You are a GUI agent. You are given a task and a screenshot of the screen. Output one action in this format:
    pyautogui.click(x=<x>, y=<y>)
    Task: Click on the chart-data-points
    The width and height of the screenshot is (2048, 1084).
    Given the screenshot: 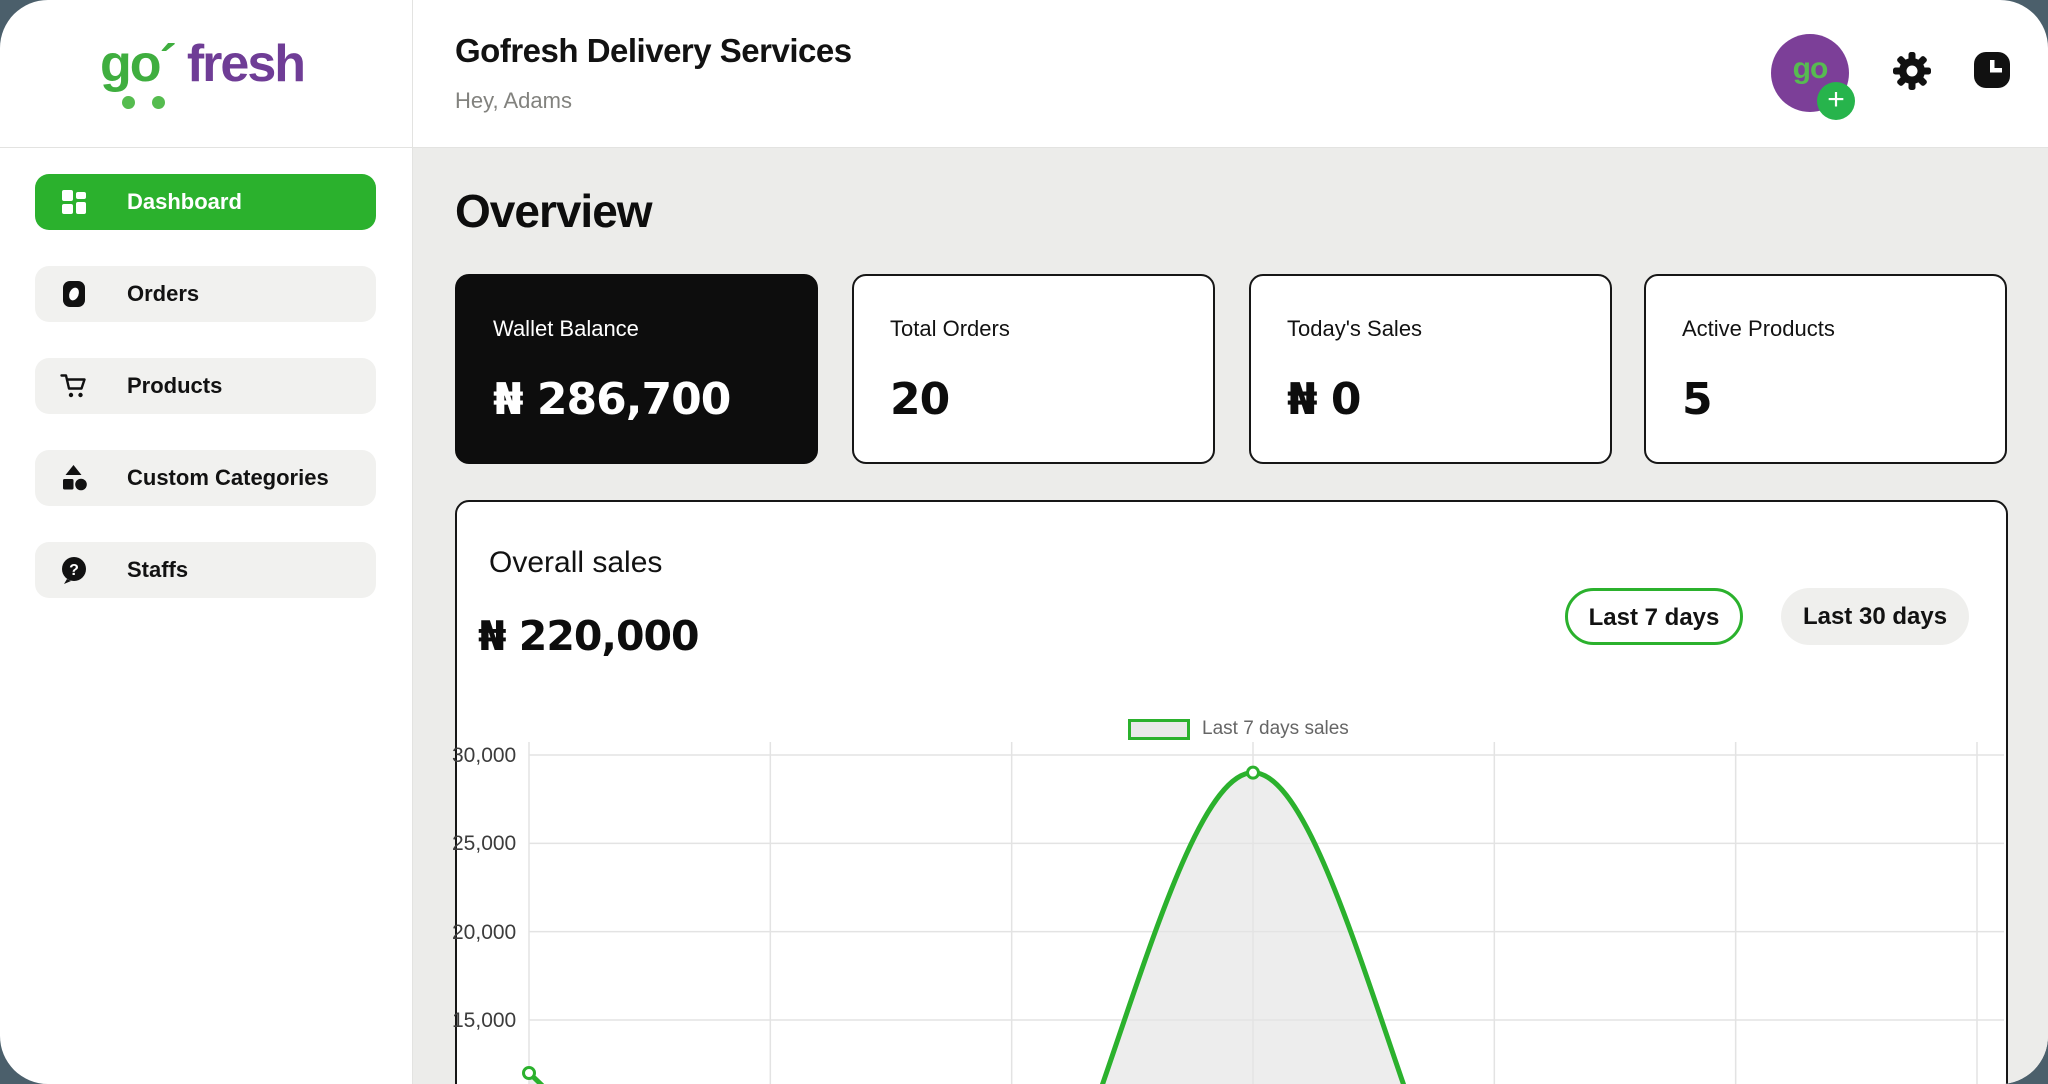 What is the action you would take?
    pyautogui.click(x=891, y=922)
    